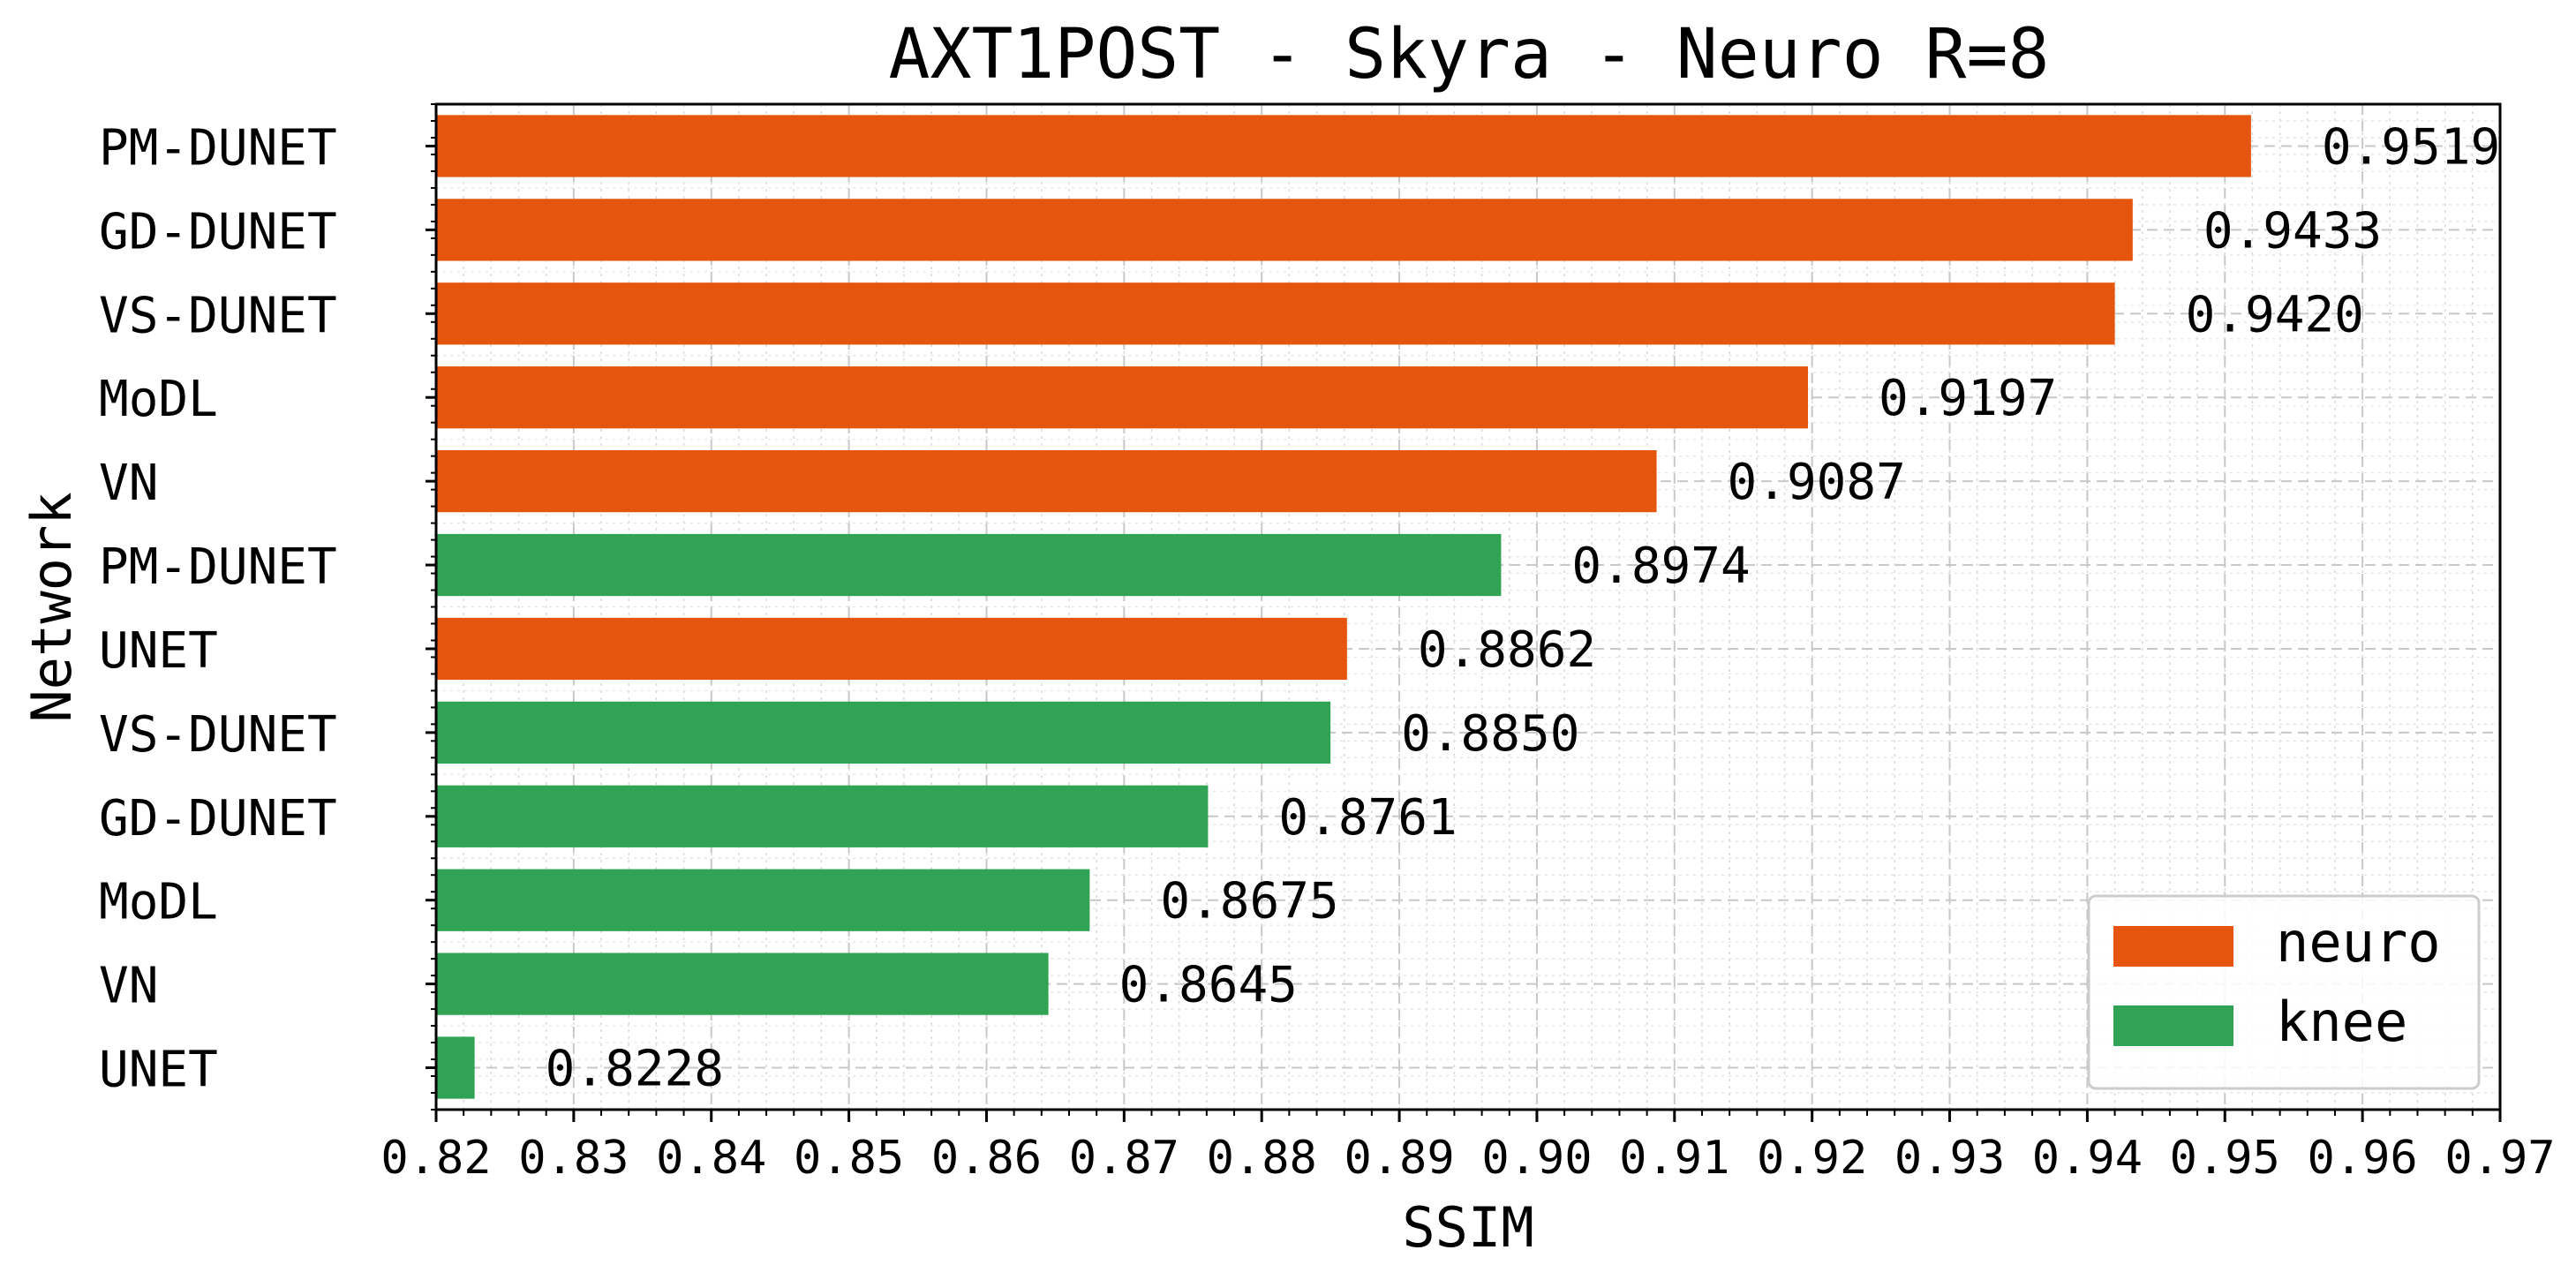 Image resolution: width=2576 pixels, height=1280 pixels. What do you see at coordinates (2225, 1158) in the screenshot?
I see `x-tick-label: 0.95` at bounding box center [2225, 1158].